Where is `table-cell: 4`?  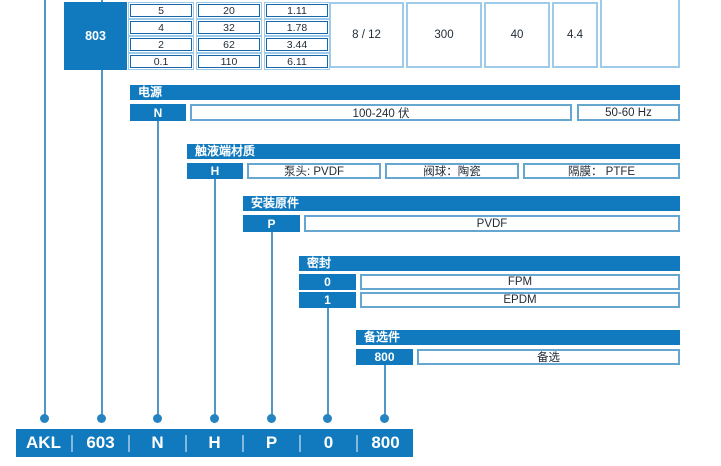 table-cell: 4 is located at coordinates (161, 27).